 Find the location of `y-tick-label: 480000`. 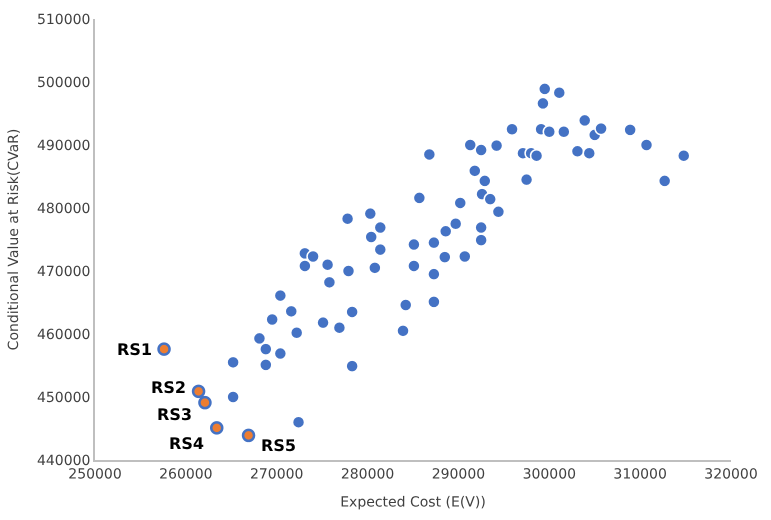

y-tick-label: 480000 is located at coordinates (63, 208).